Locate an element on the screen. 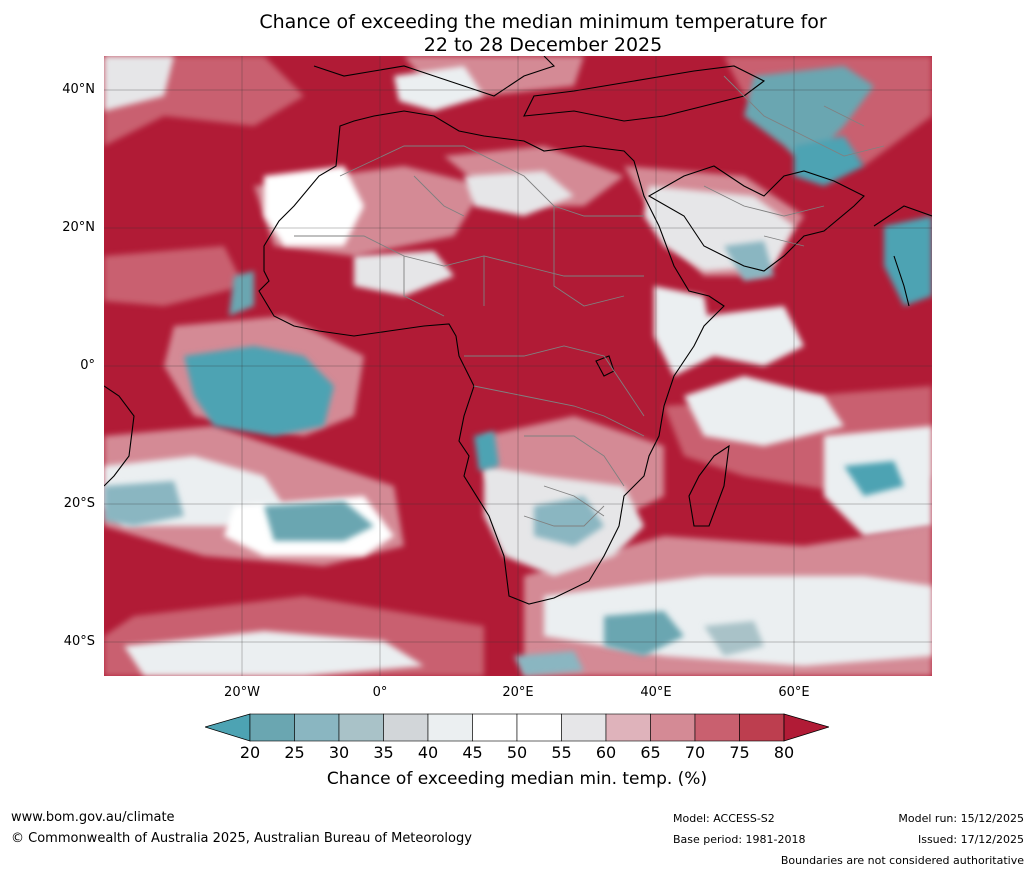 This screenshot has height=873, width=1035. colorbar-tick-label: 75 is located at coordinates (739, 752).